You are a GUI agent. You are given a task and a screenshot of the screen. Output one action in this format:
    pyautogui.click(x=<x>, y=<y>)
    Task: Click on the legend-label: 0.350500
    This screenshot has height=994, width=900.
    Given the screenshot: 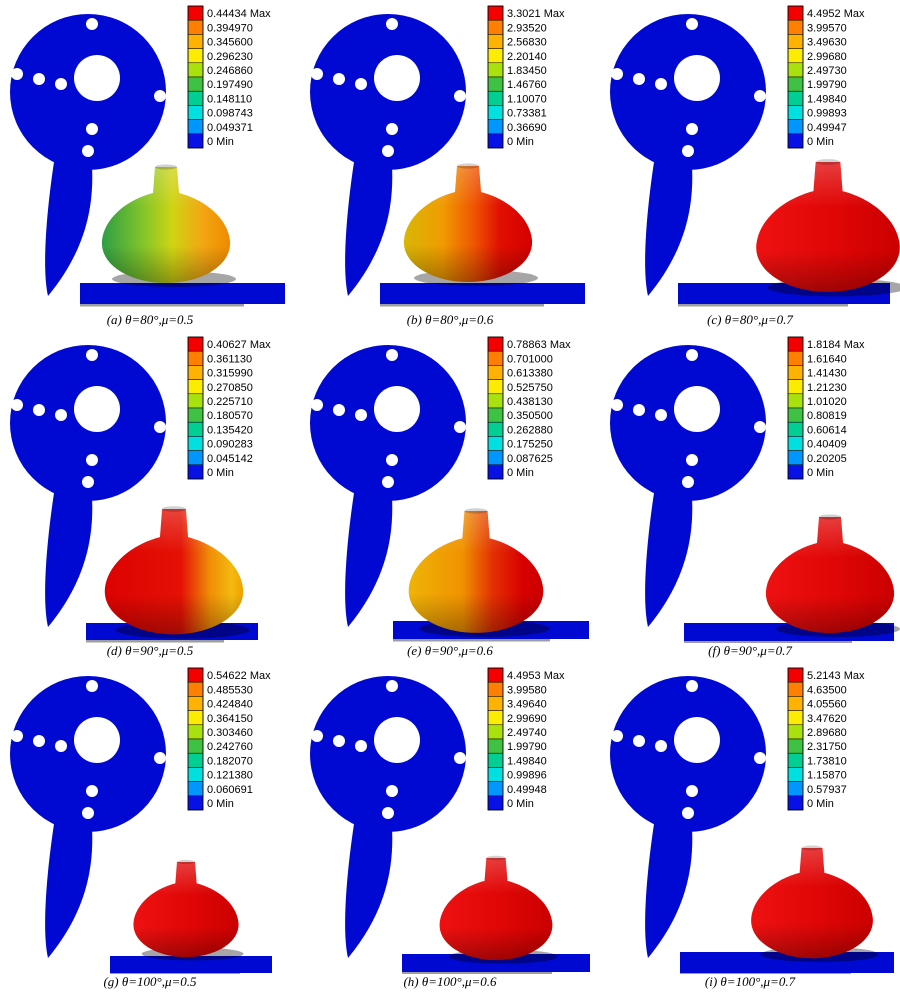 What is the action you would take?
    pyautogui.click(x=530, y=416)
    